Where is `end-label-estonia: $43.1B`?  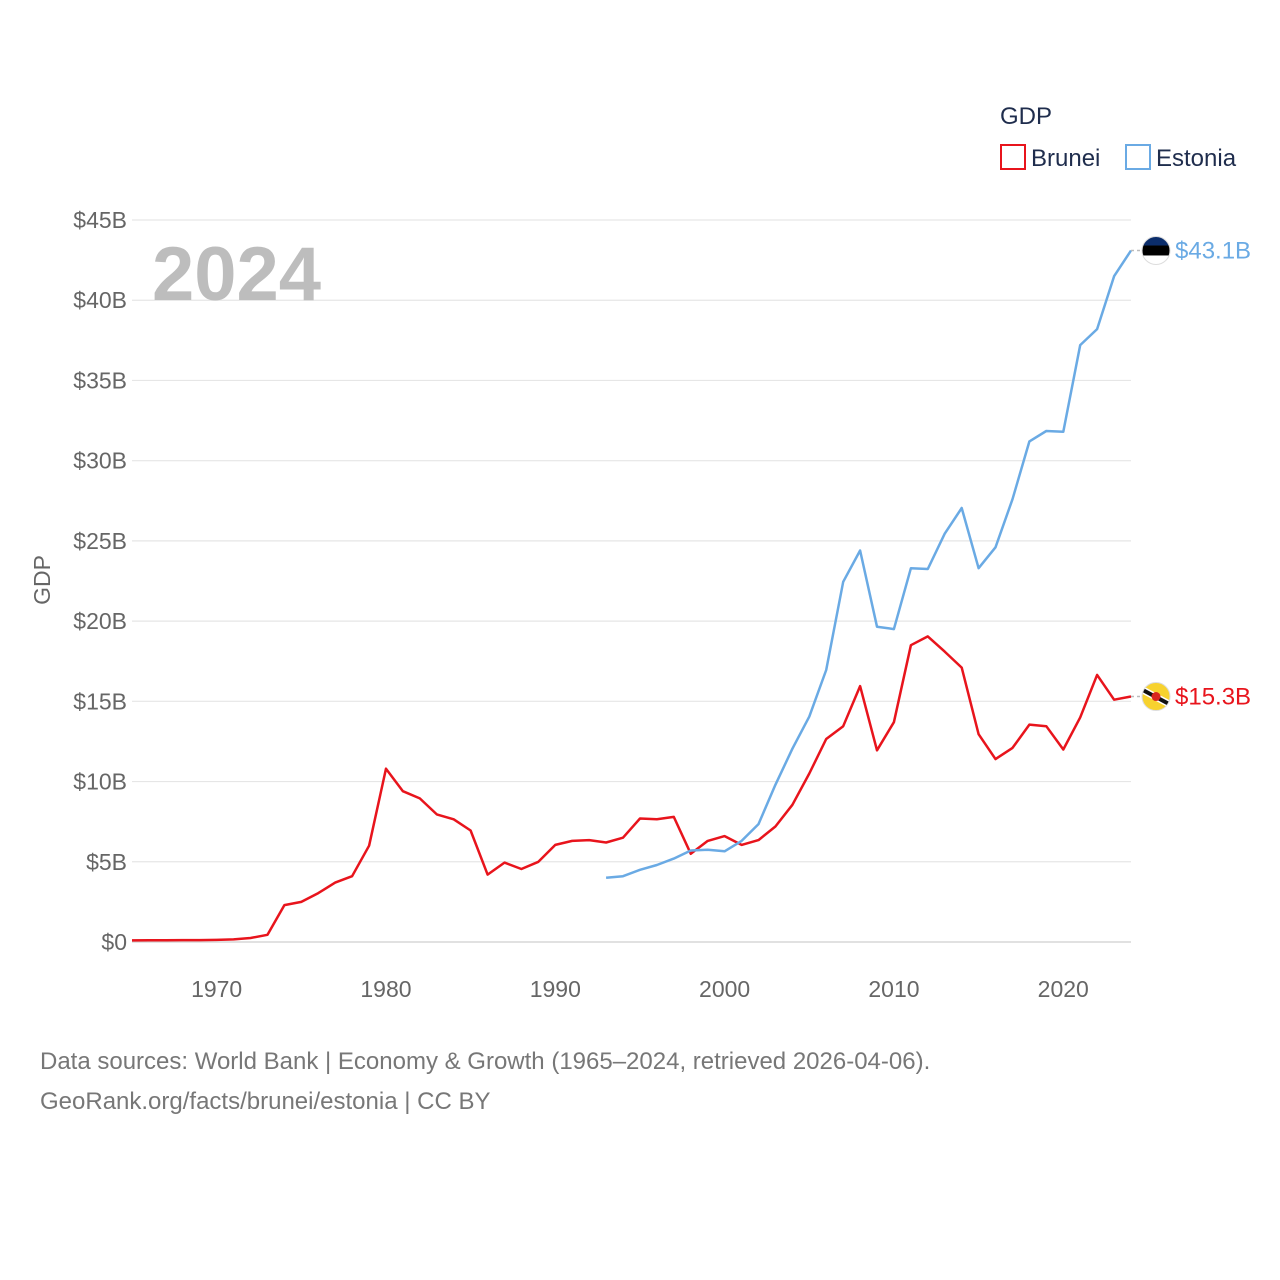
end-label-estonia: $43.1B is located at coordinates (1213, 250).